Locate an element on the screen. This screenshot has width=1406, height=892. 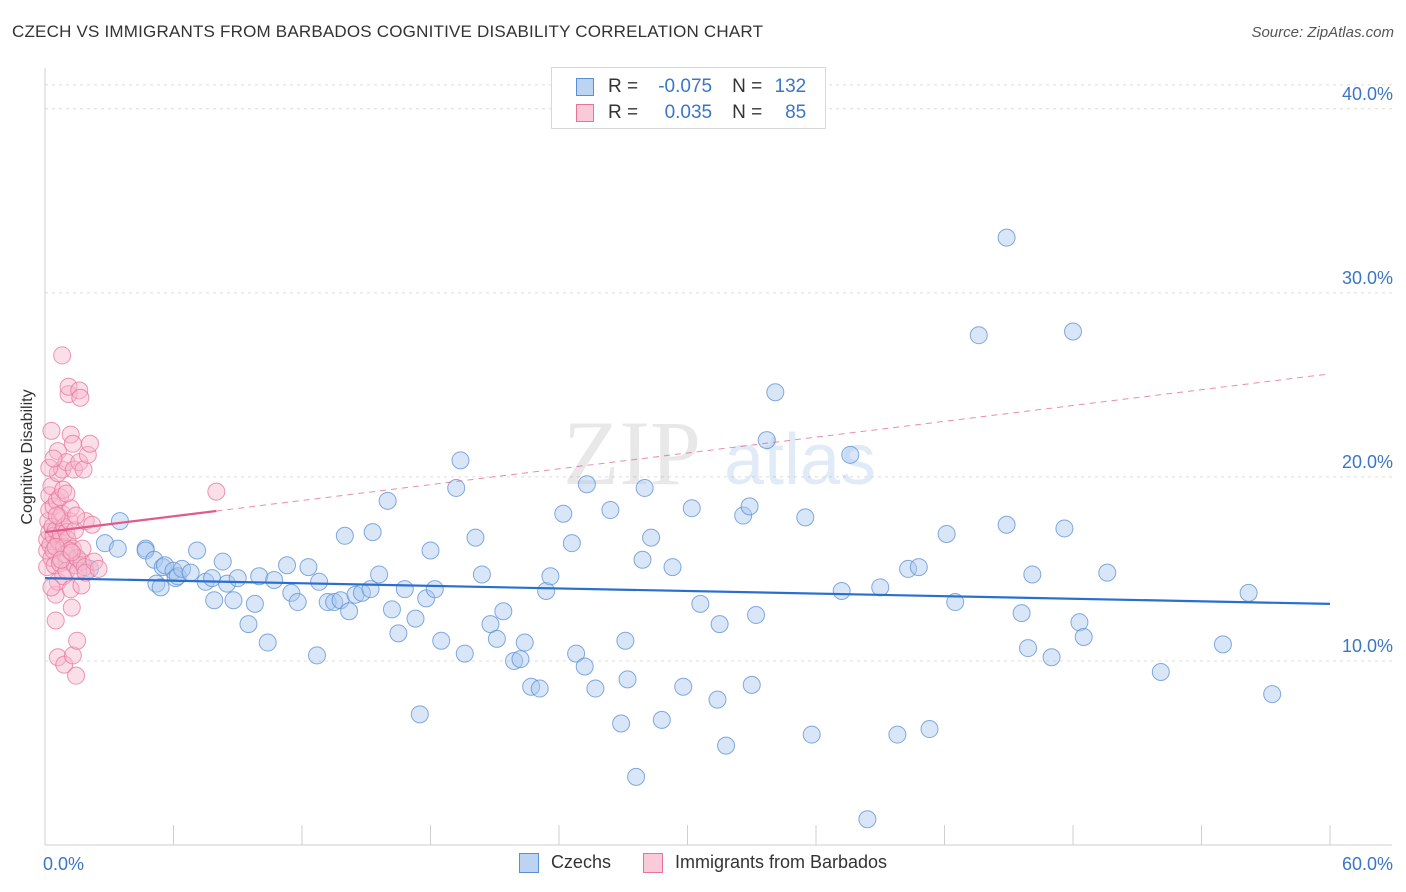
barbados-trend-line-solid is located at coordinates (130, 521).